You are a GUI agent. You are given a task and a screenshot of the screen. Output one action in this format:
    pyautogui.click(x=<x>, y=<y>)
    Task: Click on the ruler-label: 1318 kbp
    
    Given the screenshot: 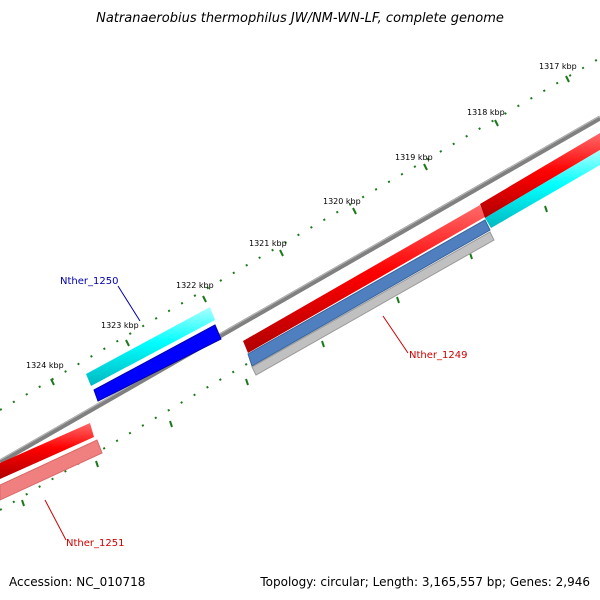 What is the action you would take?
    pyautogui.click(x=486, y=112)
    